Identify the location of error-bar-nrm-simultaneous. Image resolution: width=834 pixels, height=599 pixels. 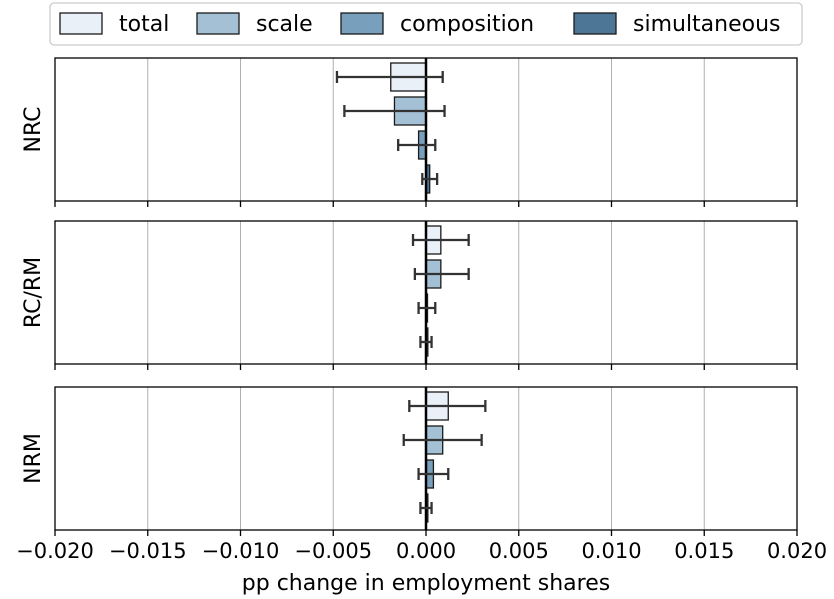
(426, 508).